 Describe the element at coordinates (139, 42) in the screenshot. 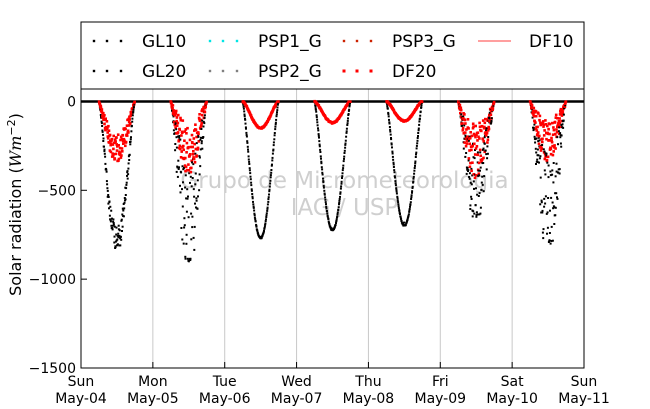

I see `legend-item: GL10` at that location.